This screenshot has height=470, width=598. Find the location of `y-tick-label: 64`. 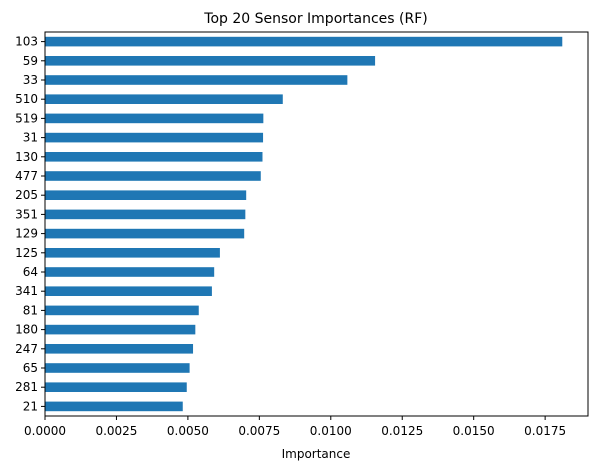

y-tick-label: 64 is located at coordinates (30, 272).